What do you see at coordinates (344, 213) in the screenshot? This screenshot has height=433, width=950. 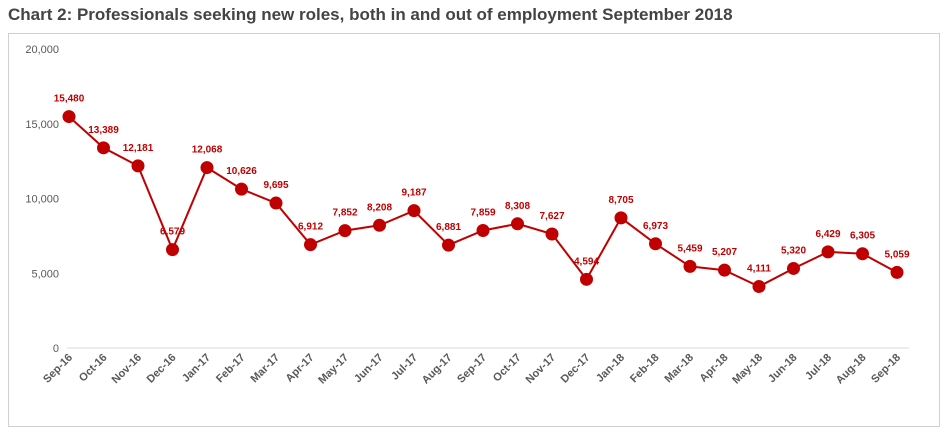 I see `data-label: 7,852` at bounding box center [344, 213].